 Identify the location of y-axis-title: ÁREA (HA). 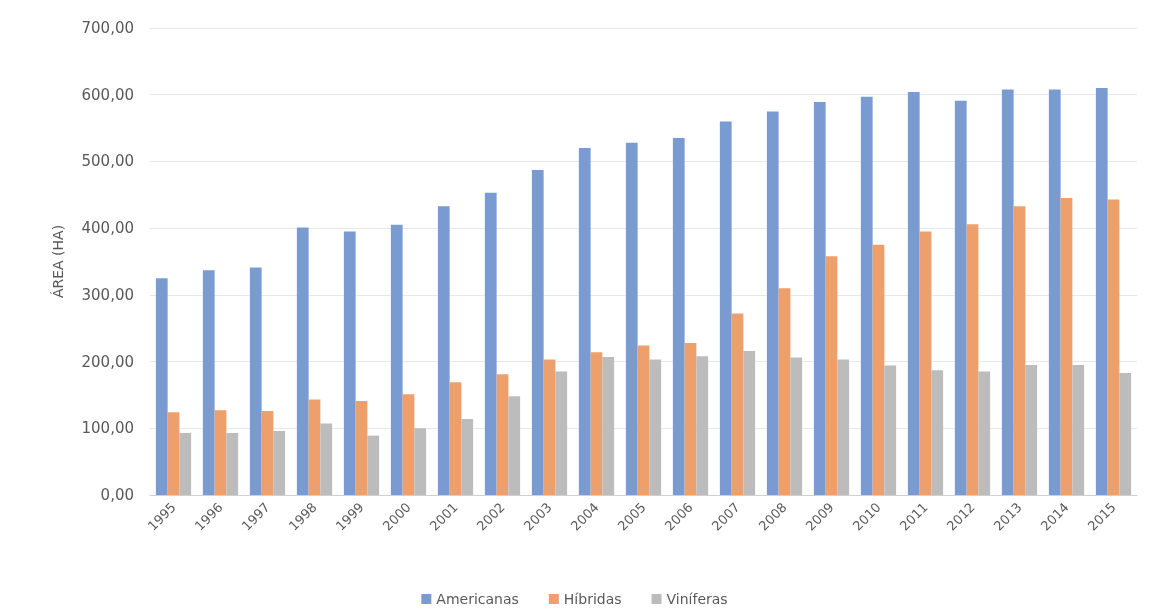
(58, 261).